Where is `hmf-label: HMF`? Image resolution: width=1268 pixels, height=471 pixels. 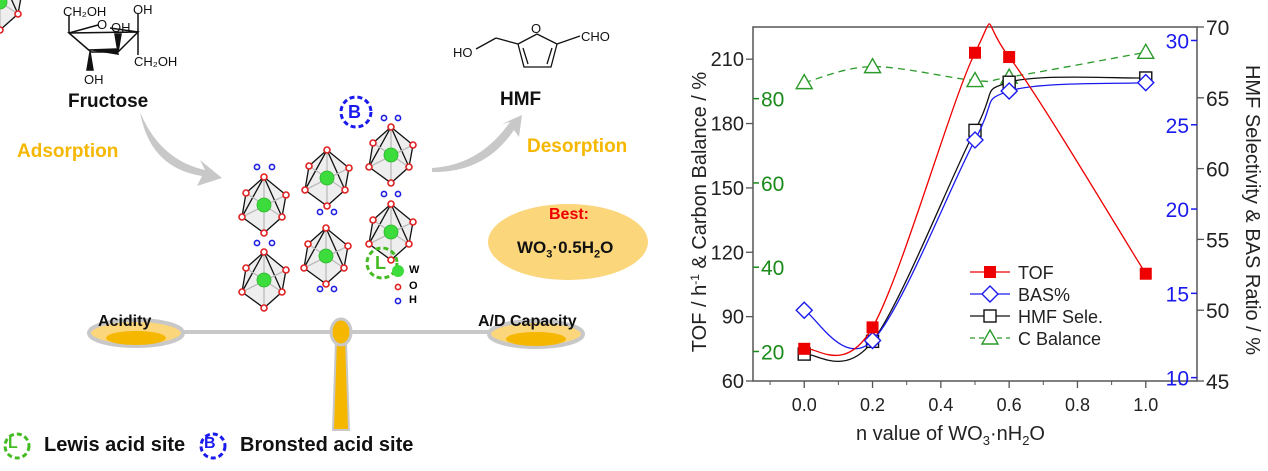 hmf-label: HMF is located at coordinates (521, 99).